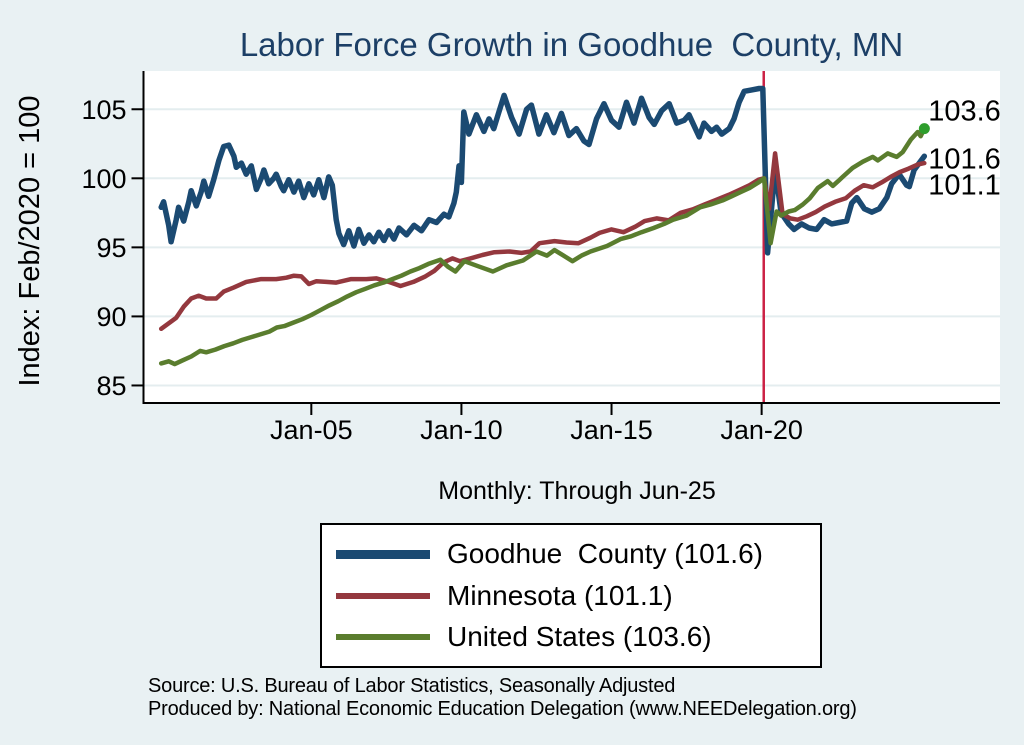  I want to click on x-tick-label-Jan-05: Jan-05, so click(311, 430).